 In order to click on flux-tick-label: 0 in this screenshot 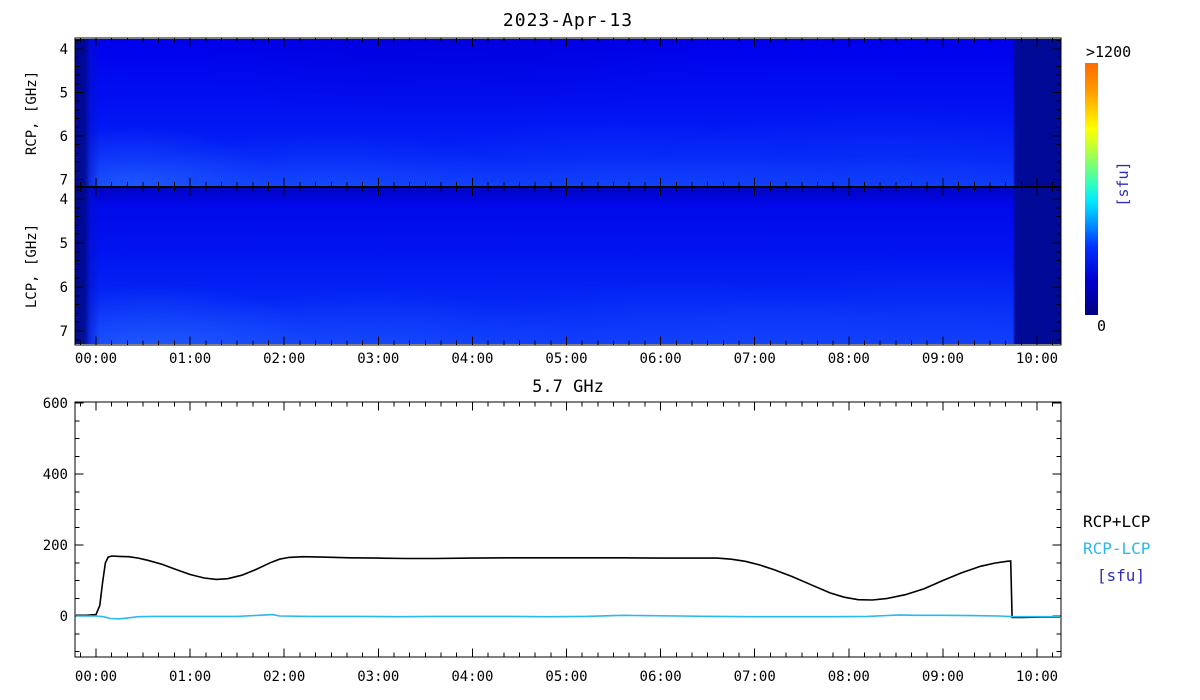, I will do `click(64, 617)`.